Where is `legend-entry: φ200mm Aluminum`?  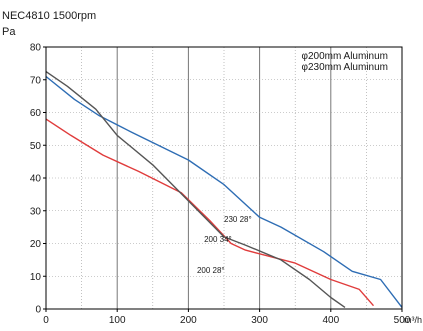
legend-entry: φ200mm Aluminum is located at coordinates (344, 56).